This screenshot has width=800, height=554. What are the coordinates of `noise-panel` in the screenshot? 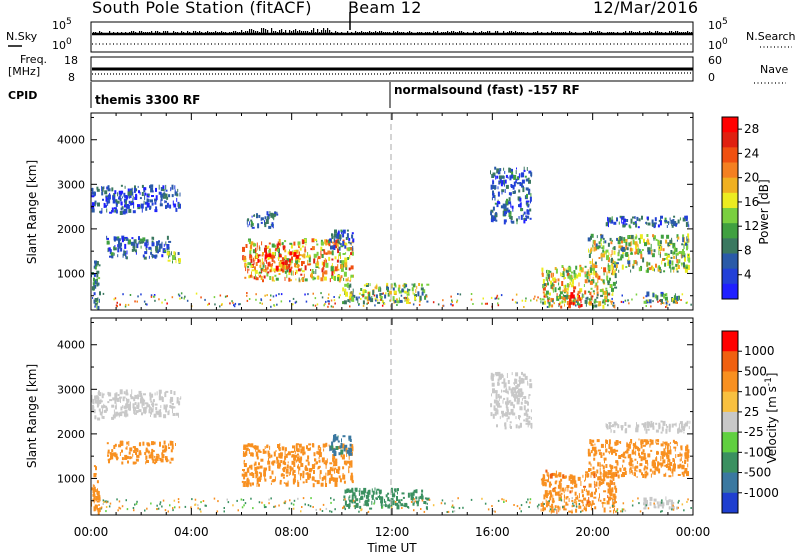 It's located at (392, 32).